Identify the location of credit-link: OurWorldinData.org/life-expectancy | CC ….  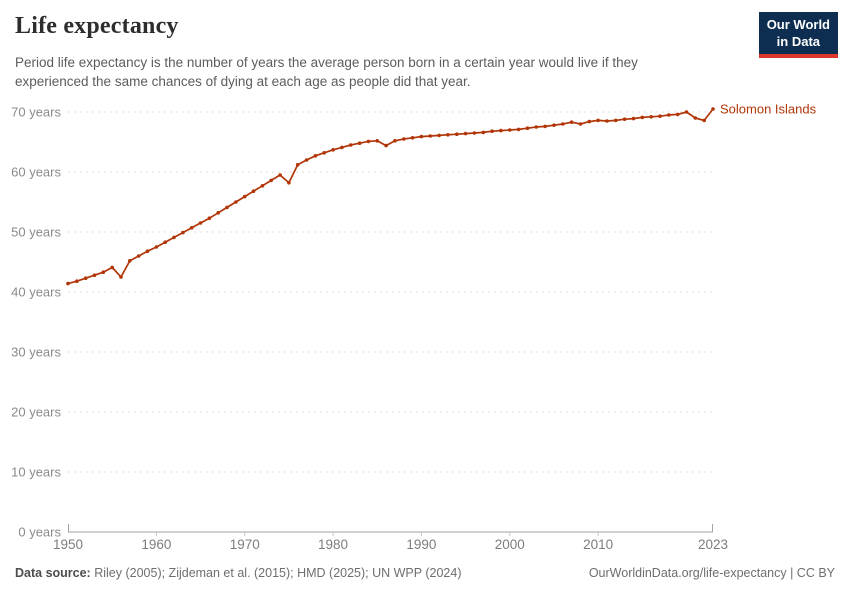
(711, 573).